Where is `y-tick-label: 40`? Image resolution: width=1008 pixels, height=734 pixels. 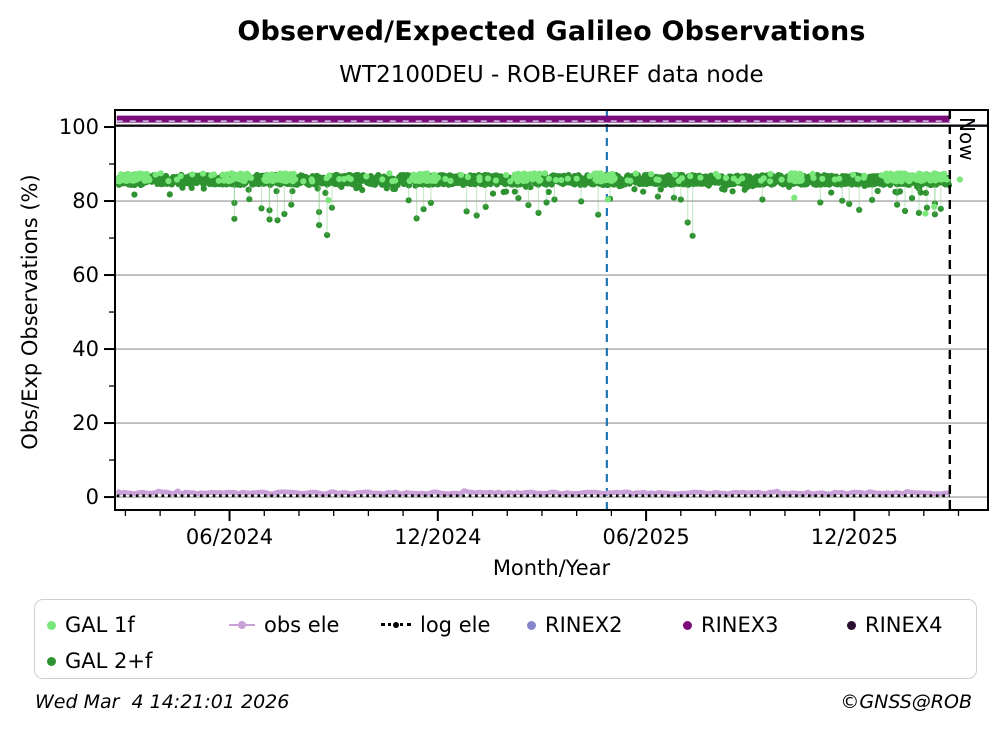
y-tick-label: 40 is located at coordinates (85, 349).